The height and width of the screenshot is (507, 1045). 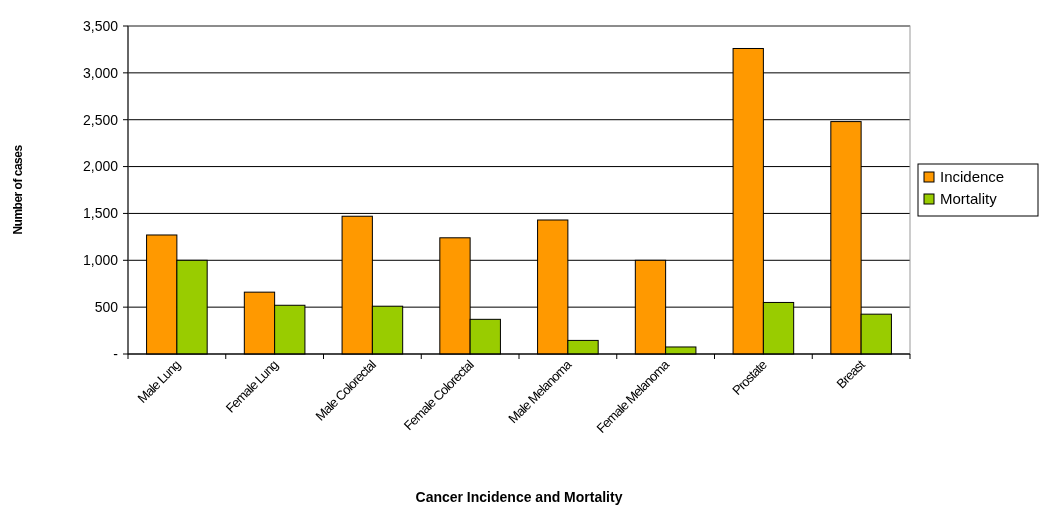 I want to click on legend-label: Incidence, so click(x=972, y=177).